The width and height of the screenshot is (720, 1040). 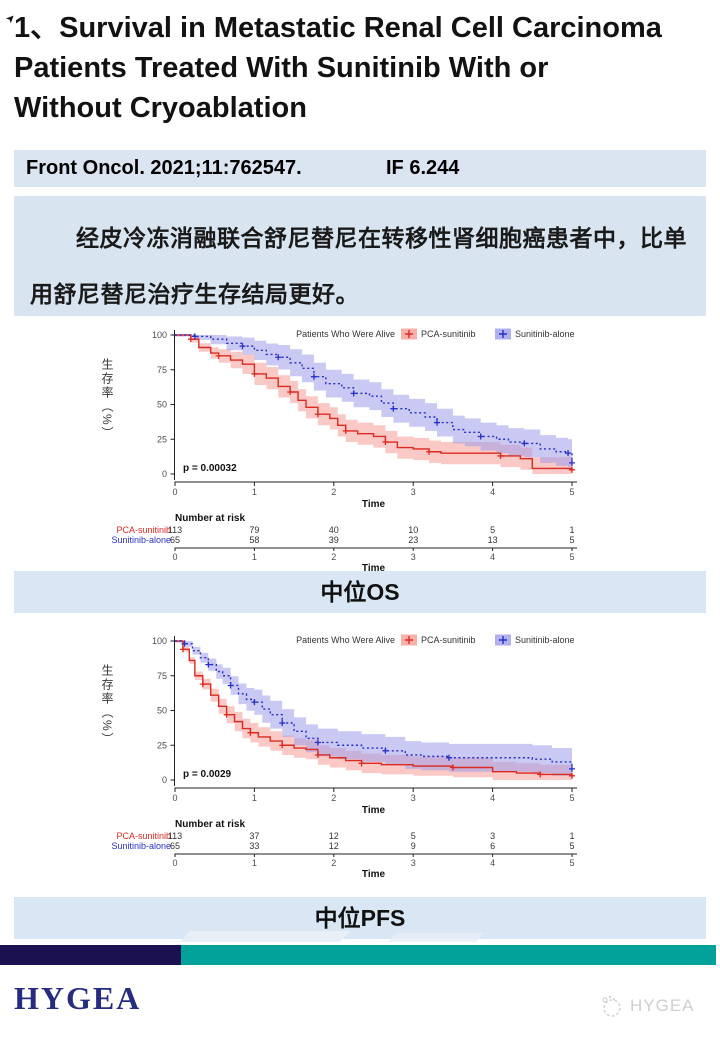 I want to click on watermark-text: HYGEA, so click(x=662, y=1005).